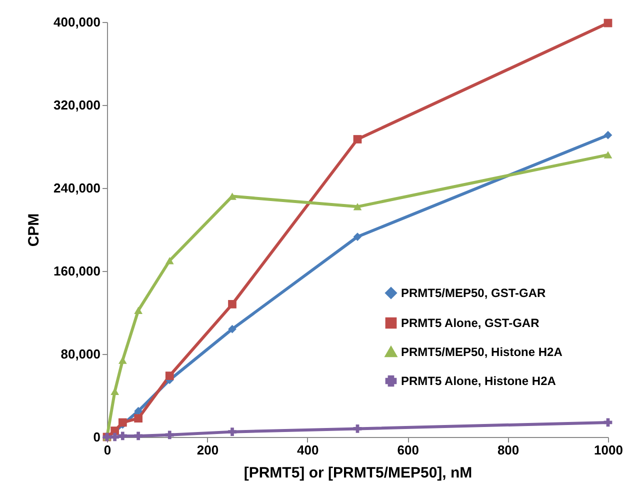  Describe the element at coordinates (77, 105) in the screenshot. I see `y-tick-label: 320,000` at that location.